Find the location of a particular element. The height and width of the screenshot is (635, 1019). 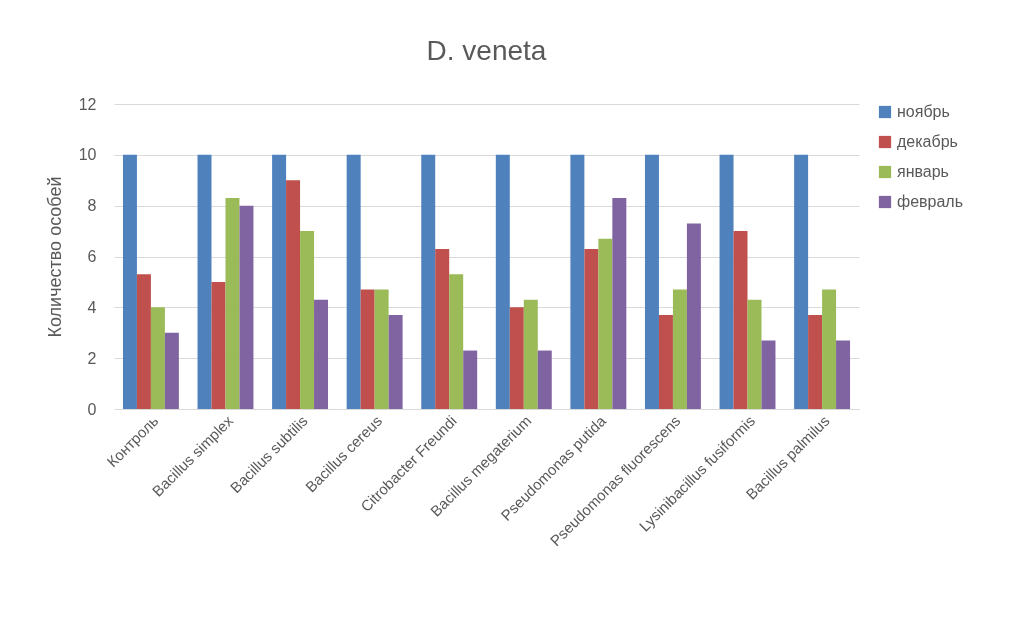

legend-label: декабрь is located at coordinates (927, 141).